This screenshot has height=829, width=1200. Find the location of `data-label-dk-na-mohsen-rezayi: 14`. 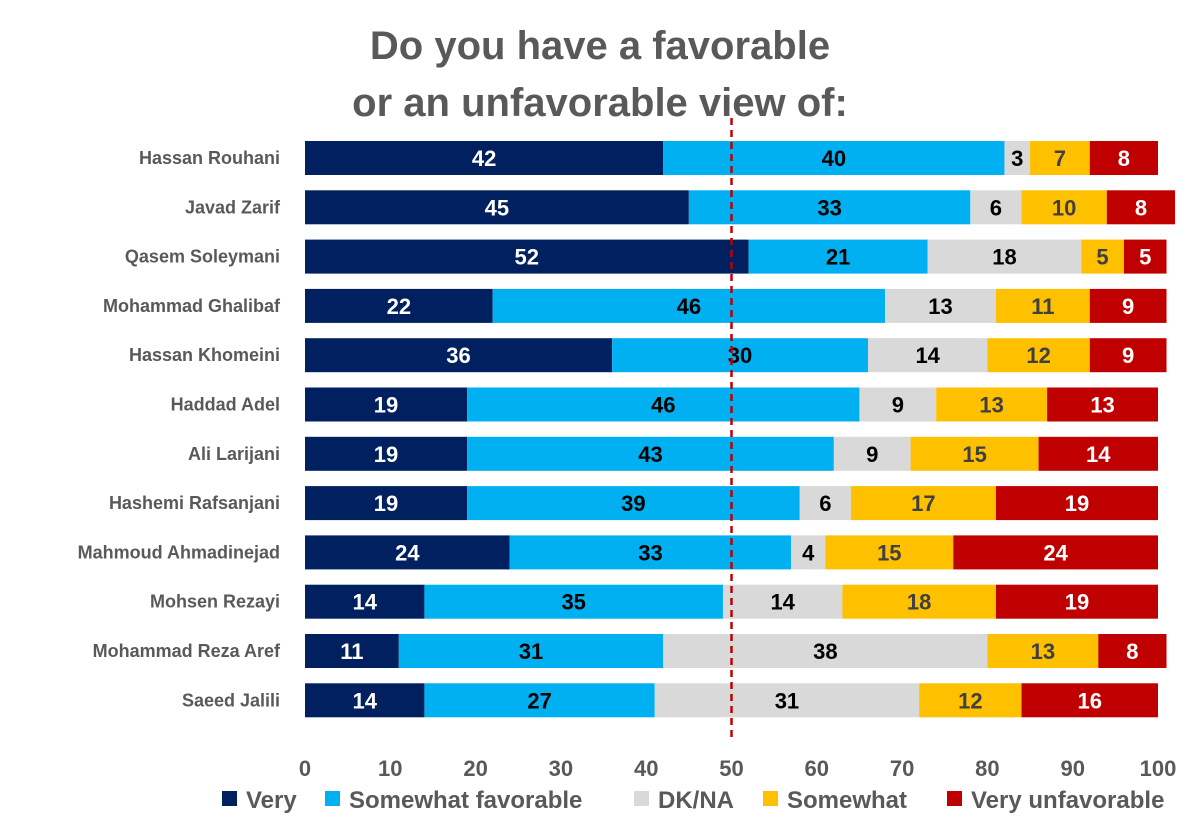

data-label-dk-na-mohsen-rezayi: 14 is located at coordinates (782, 602).